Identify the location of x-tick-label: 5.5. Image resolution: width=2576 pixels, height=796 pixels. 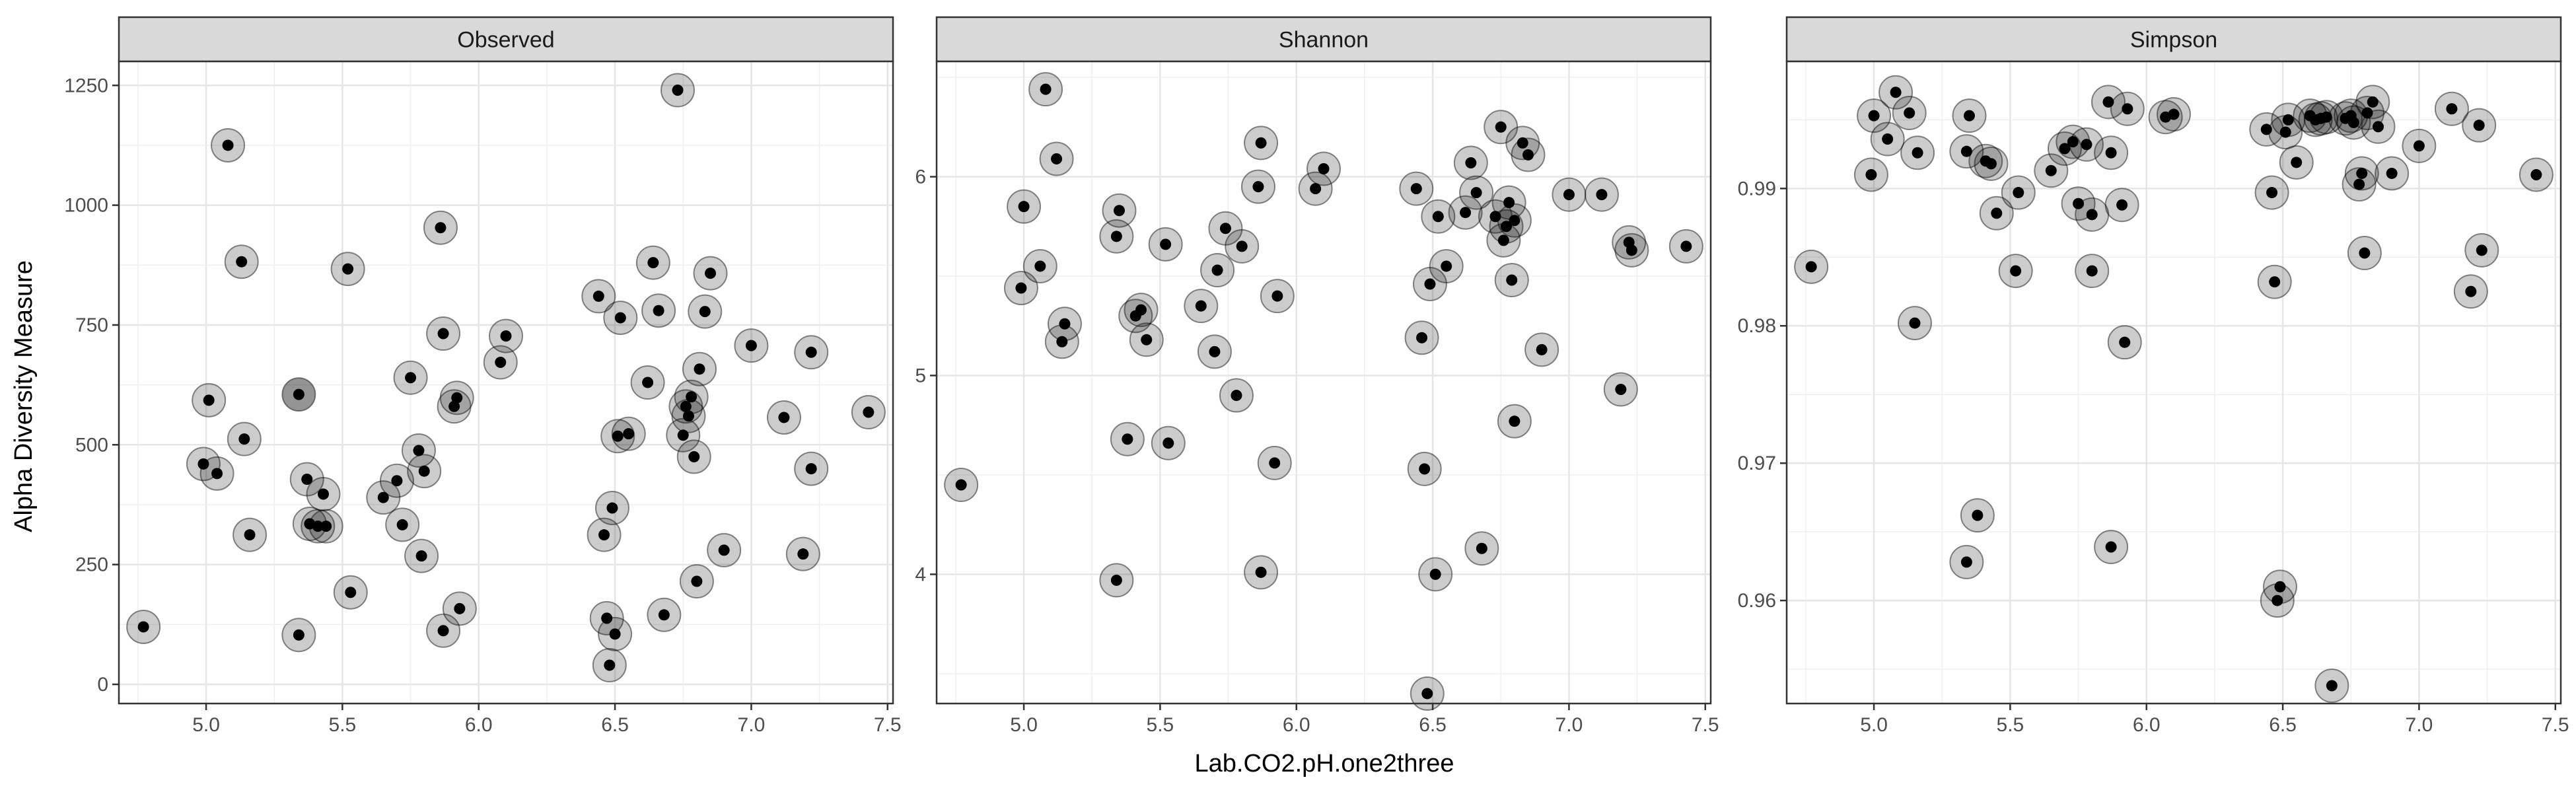
(1161, 725).